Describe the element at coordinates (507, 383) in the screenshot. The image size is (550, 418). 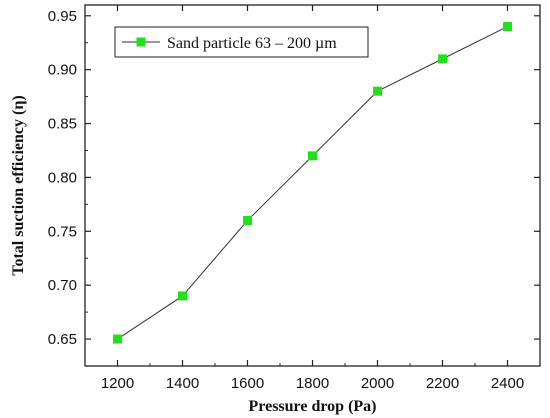
I see `x-tick-label: 2400` at that location.